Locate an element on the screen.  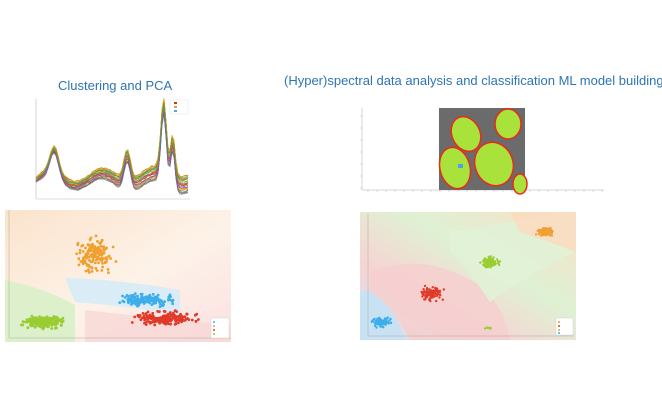
spectrum-line is located at coordinates (112, 145).